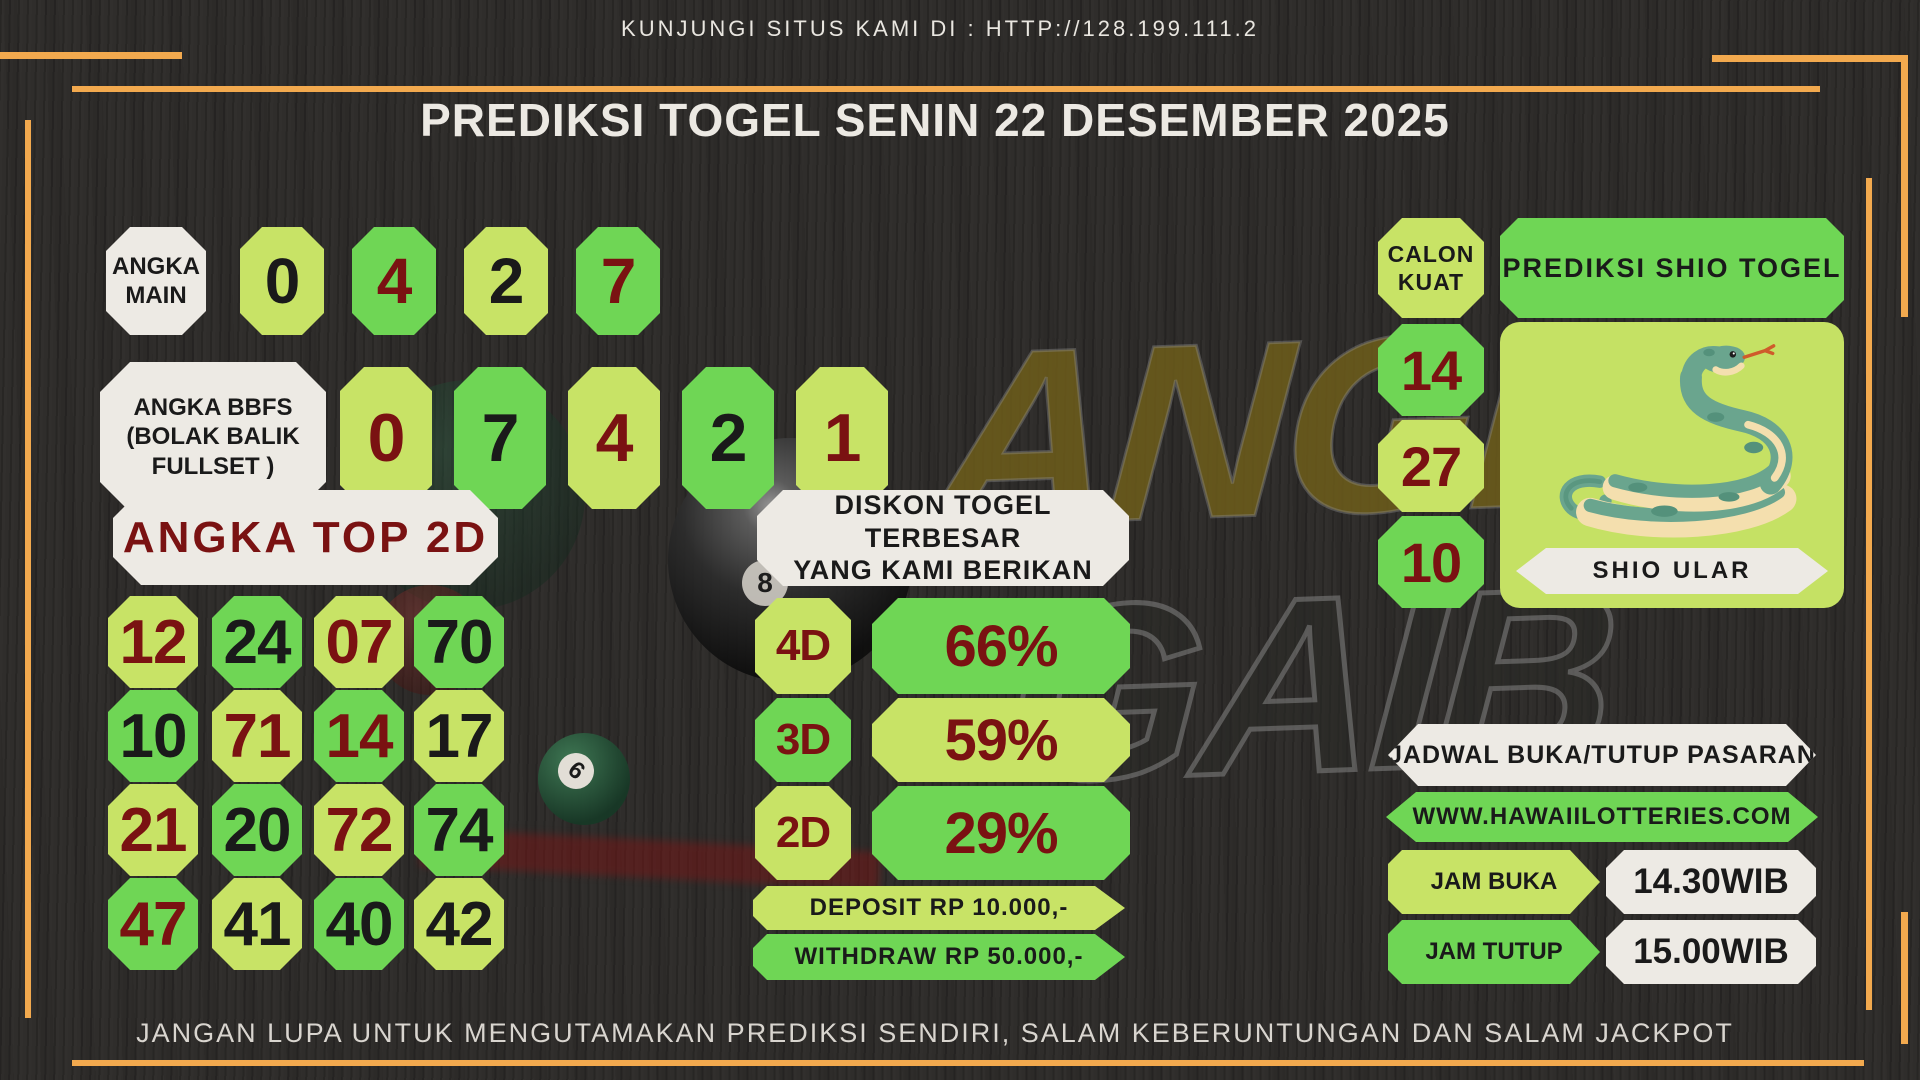 This screenshot has height=1080, width=1920. I want to click on calon-kuat-number: 27, so click(1431, 466).